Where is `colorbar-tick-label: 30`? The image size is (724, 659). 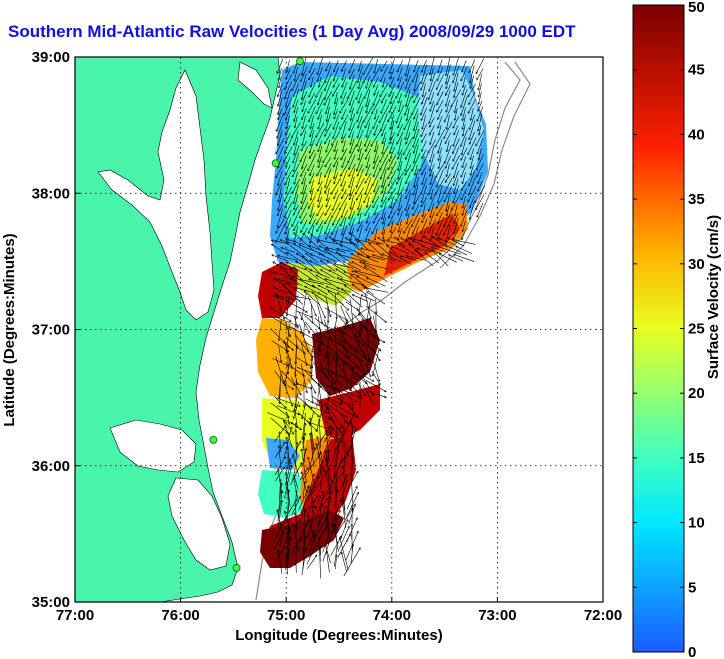
colorbar-tick-label: 30 is located at coordinates (696, 264).